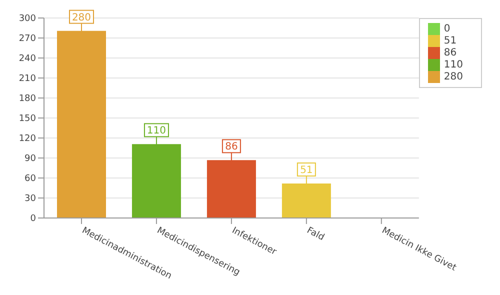 This screenshot has width=500, height=295. Describe the element at coordinates (30, 159) in the screenshot. I see `y-tick-label: 90` at that location.